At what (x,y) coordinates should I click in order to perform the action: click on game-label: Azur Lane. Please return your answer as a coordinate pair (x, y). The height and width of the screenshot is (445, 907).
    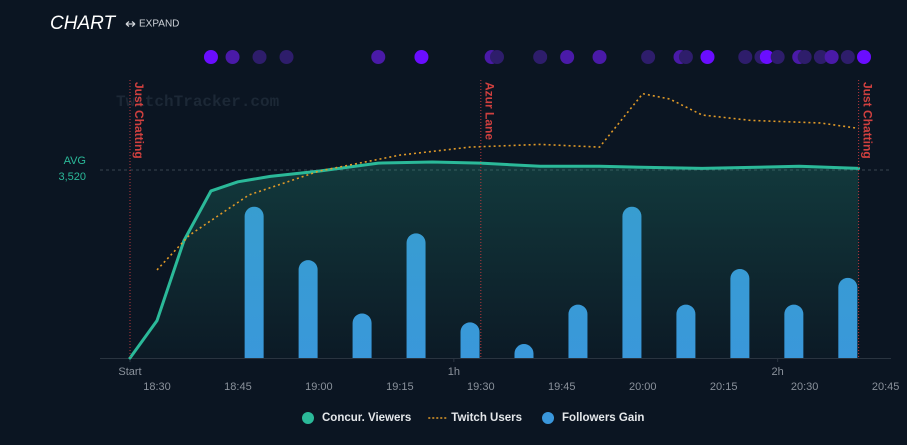
    Looking at the image, I should click on (490, 111).